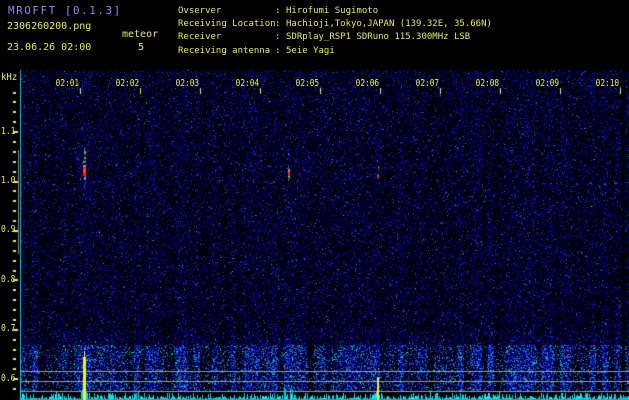 Image resolution: width=629 pixels, height=400 pixels. I want to click on x-axis-label: 02:01, so click(67, 83).